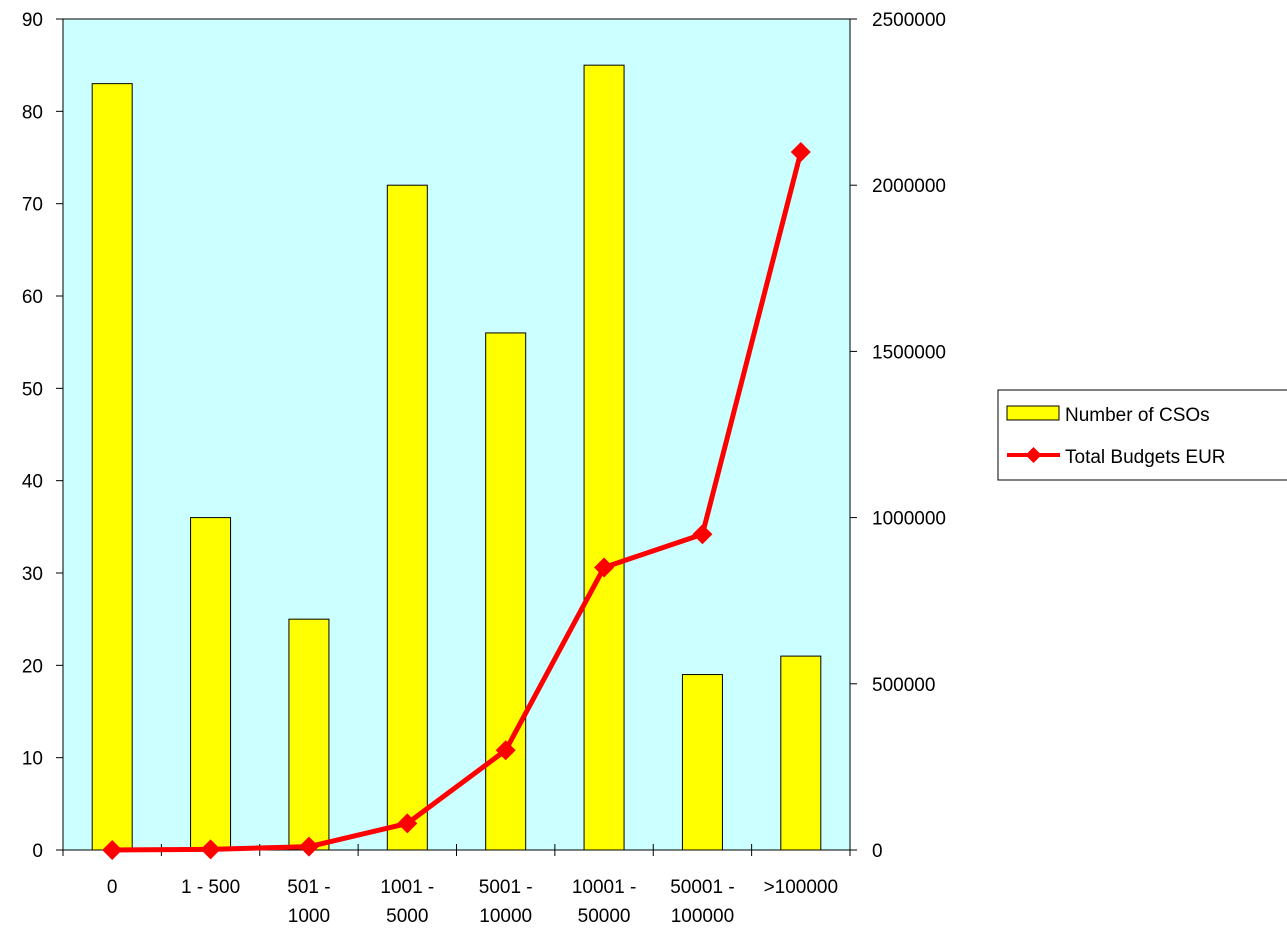 The height and width of the screenshot is (935, 1287). Describe the element at coordinates (909, 352) in the screenshot. I see `right-tick-label: 1500000` at that location.